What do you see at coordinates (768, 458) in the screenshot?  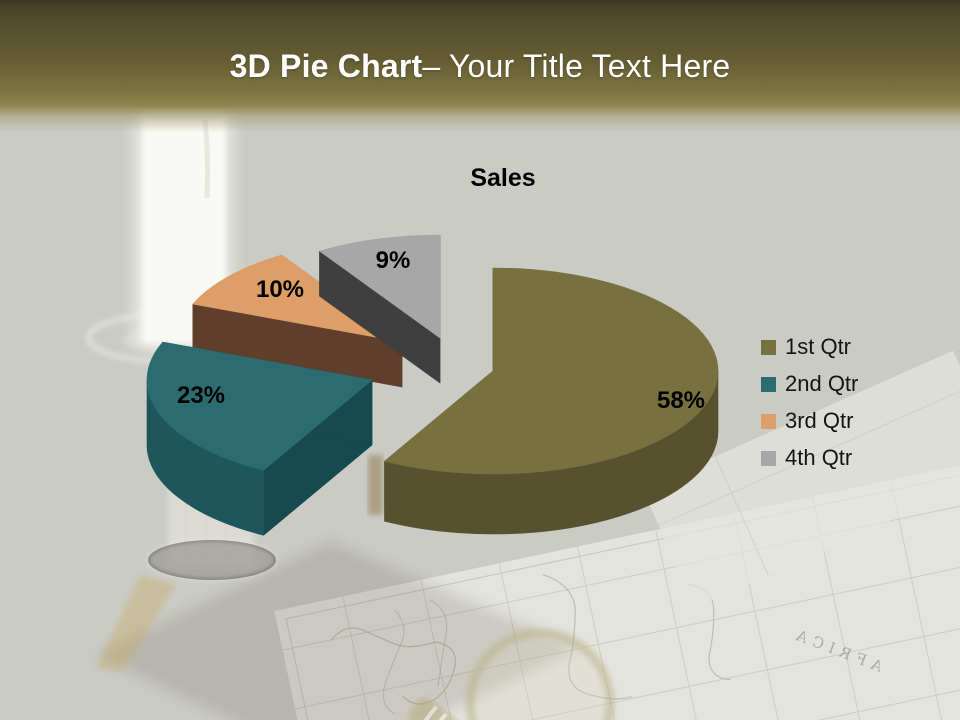 I see `legend-swatch-4th-qtr` at bounding box center [768, 458].